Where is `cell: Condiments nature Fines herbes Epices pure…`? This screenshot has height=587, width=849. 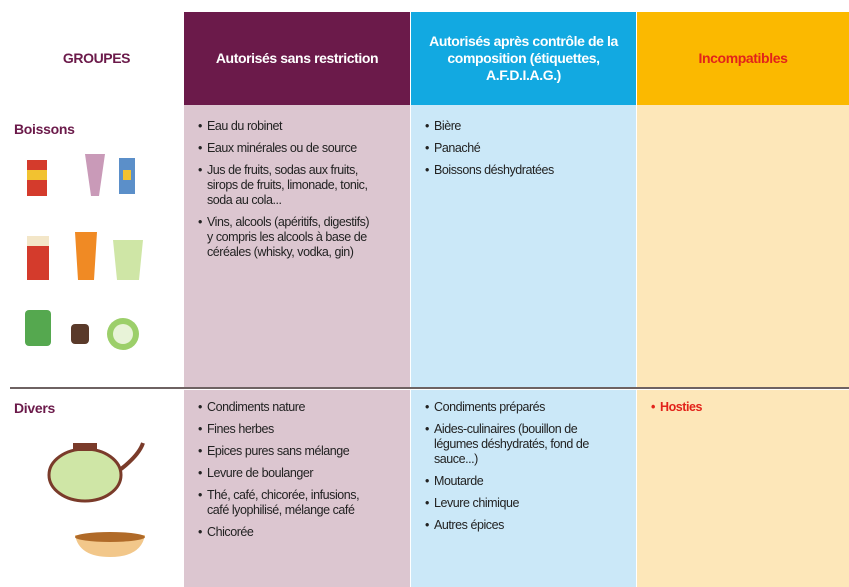
cell: Condiments nature Fines herbes Epices pure… is located at coordinates (297, 488).